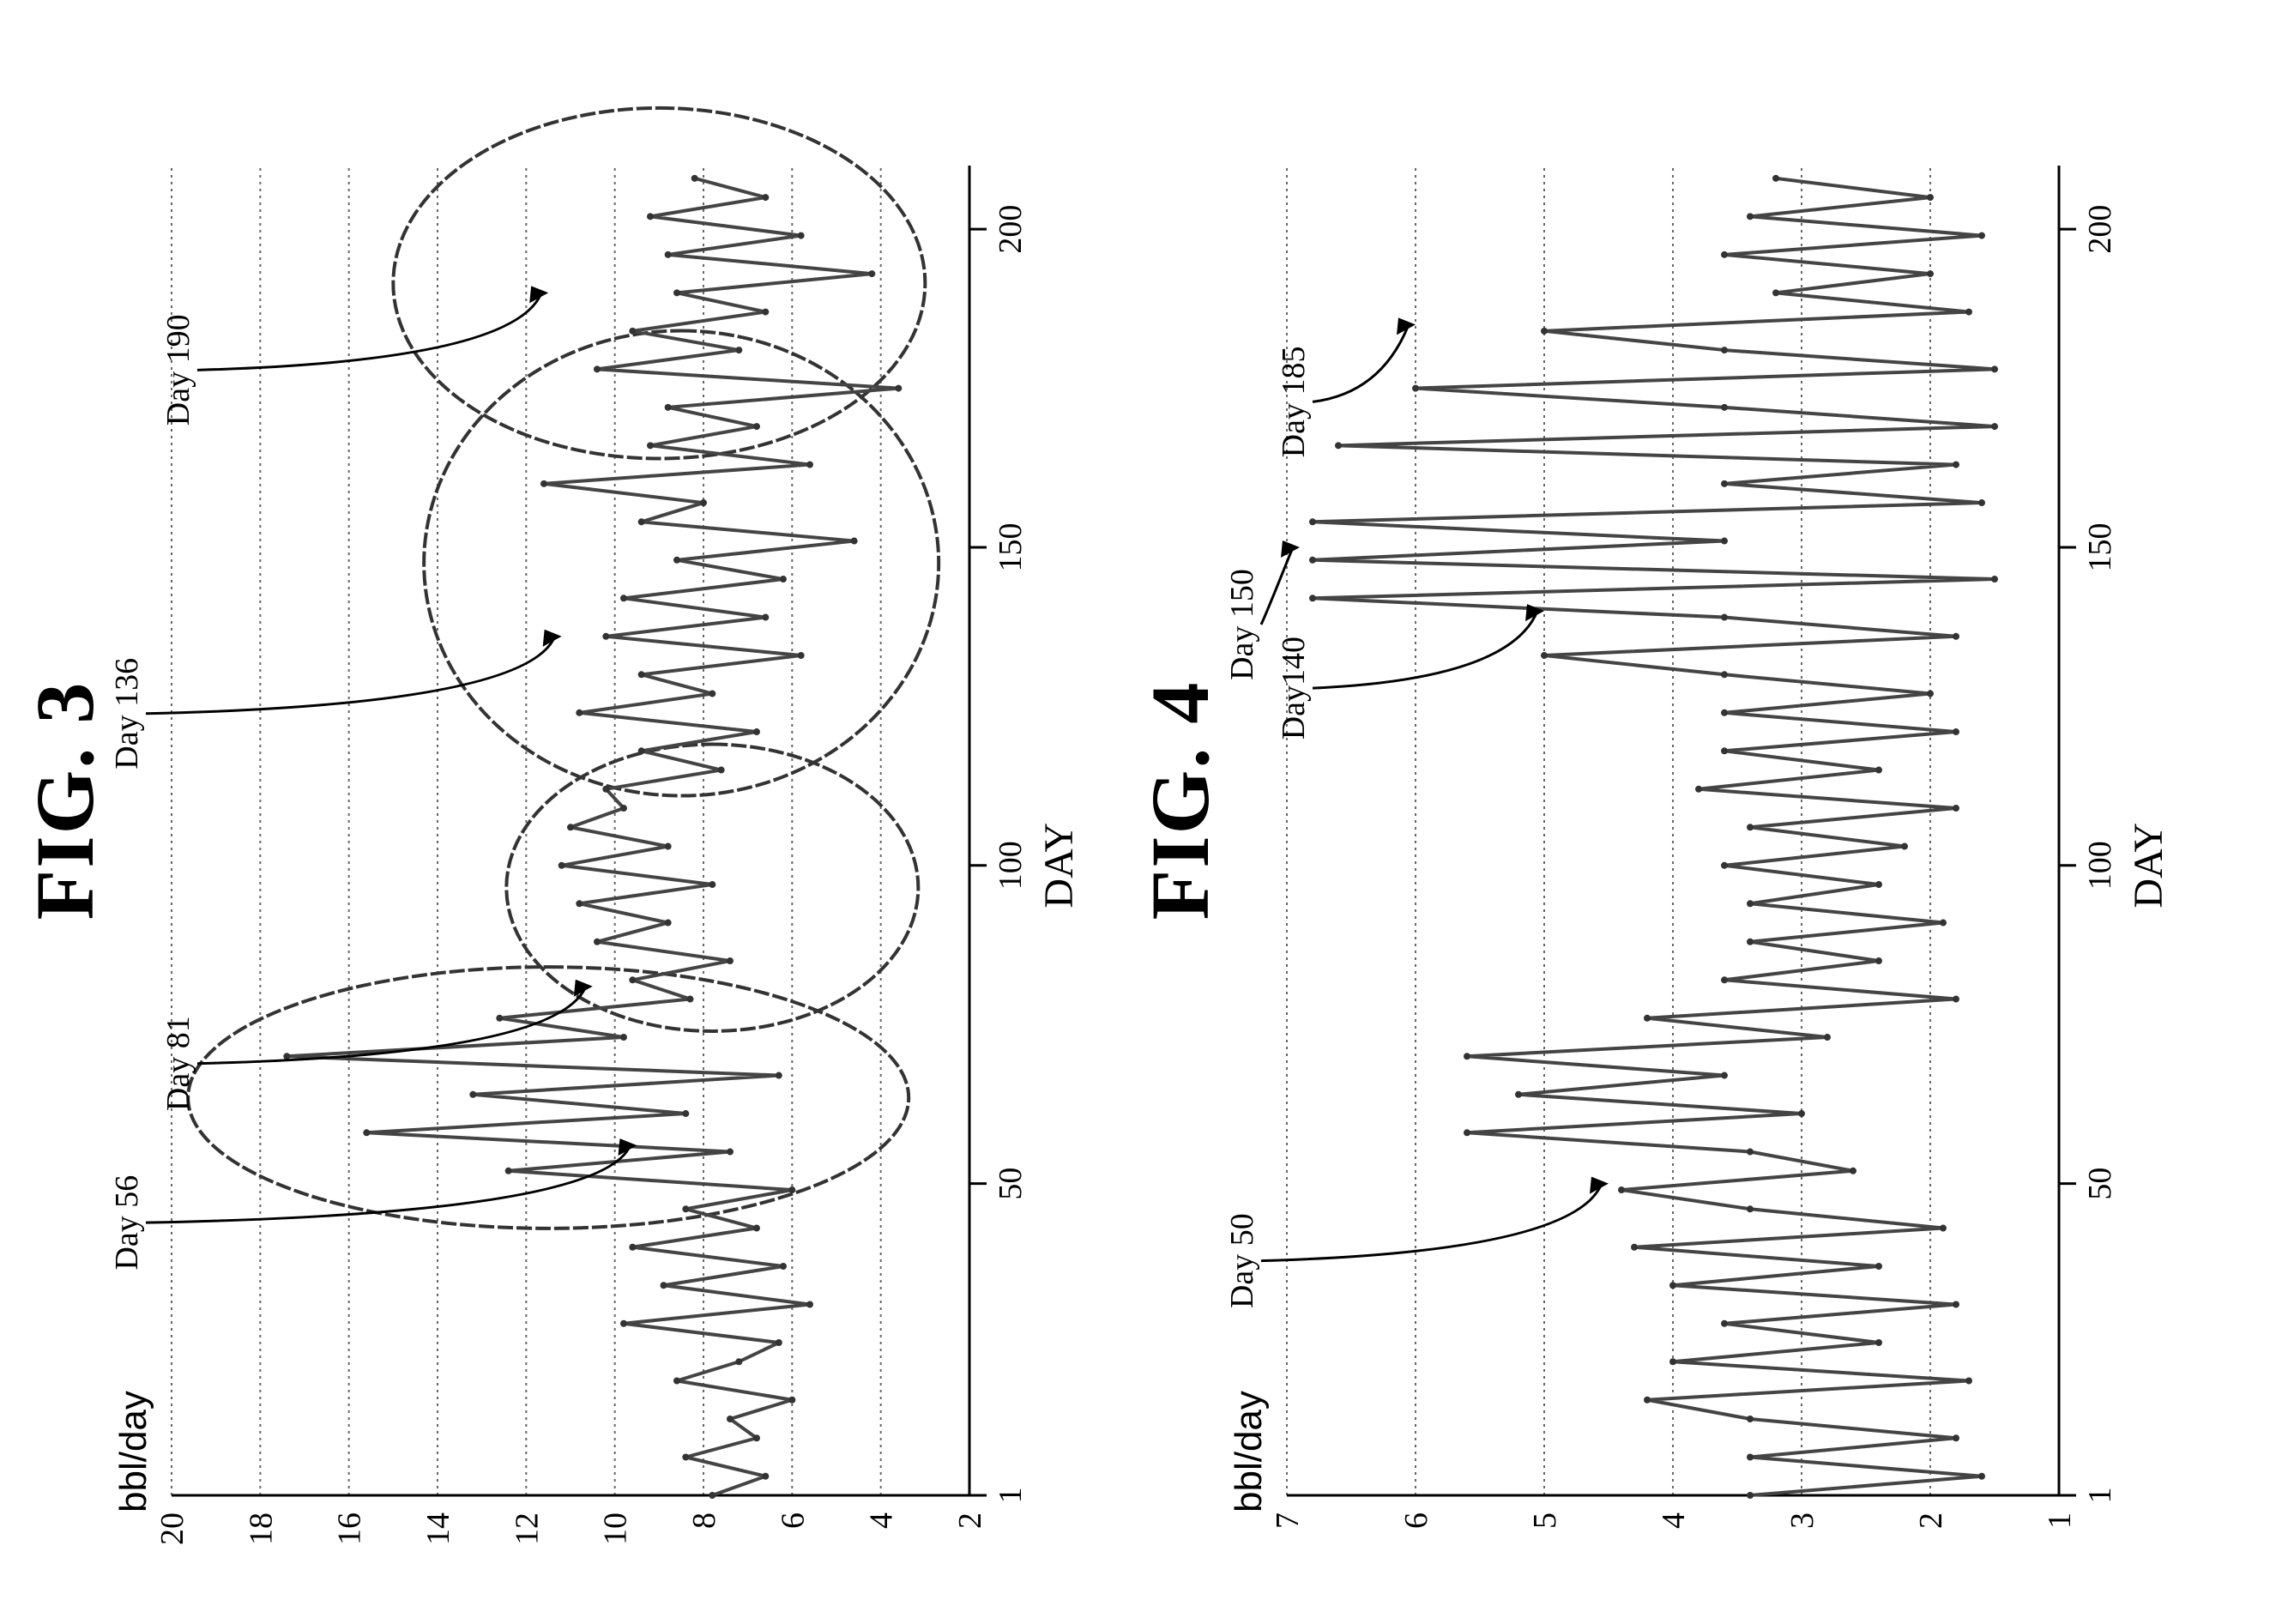  What do you see at coordinates (1011, 229) in the screenshot?
I see `fig3-x-tick-label: 200` at bounding box center [1011, 229].